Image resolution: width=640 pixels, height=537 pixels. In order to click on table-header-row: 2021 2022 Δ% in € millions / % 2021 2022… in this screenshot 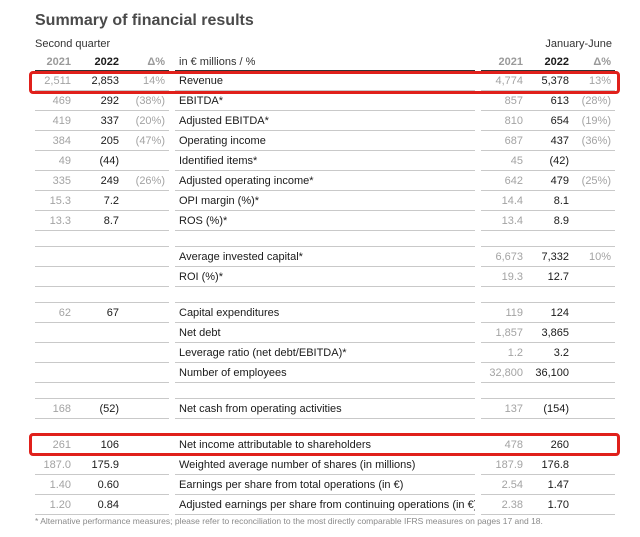, I will do `click(325, 62)`.